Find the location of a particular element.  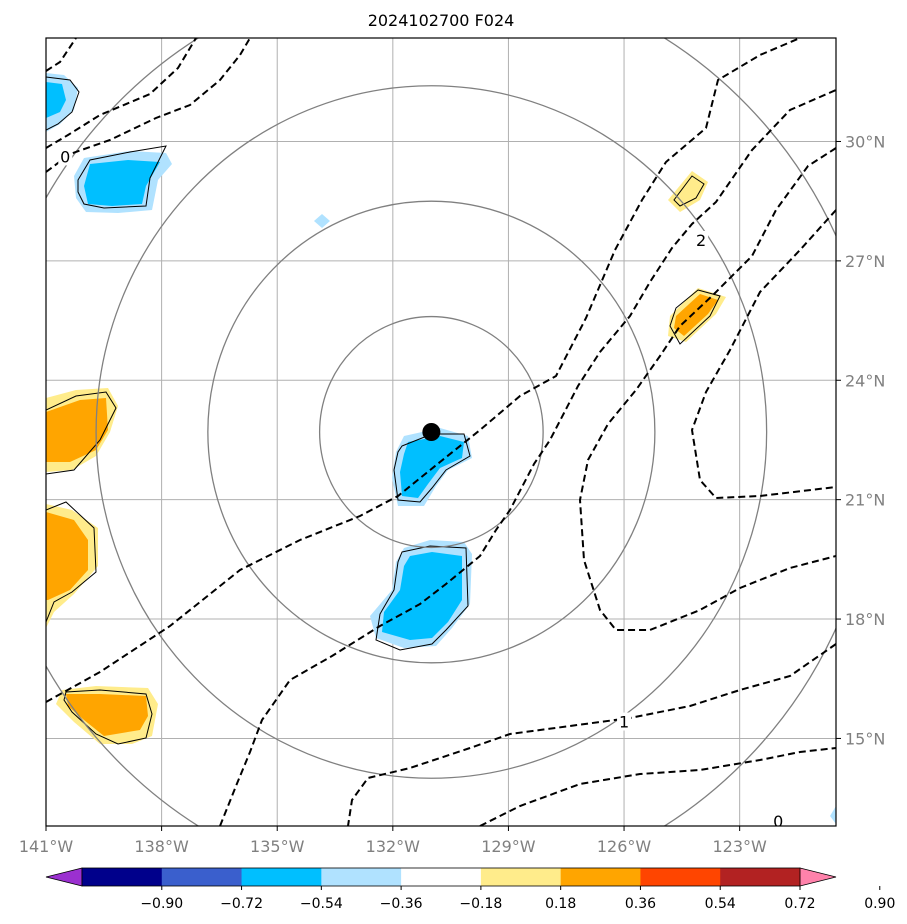

contour-139w-29n is located at coordinates (122, 177).